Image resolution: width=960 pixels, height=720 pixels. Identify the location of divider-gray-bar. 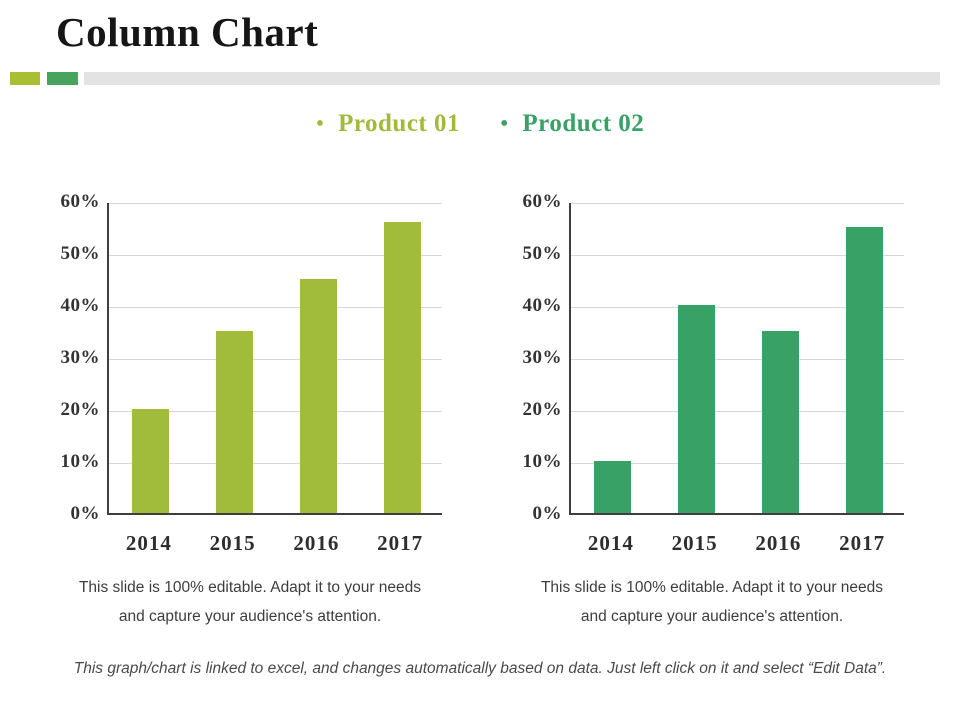
(512, 78).